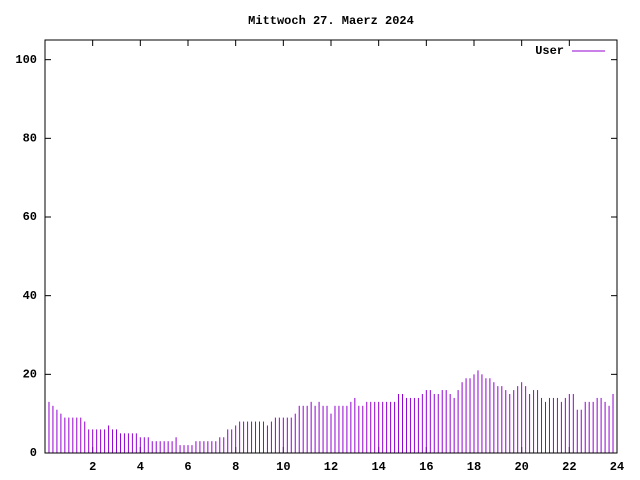  What do you see at coordinates (331, 467) in the screenshot?
I see `x-tick-label: 12` at bounding box center [331, 467].